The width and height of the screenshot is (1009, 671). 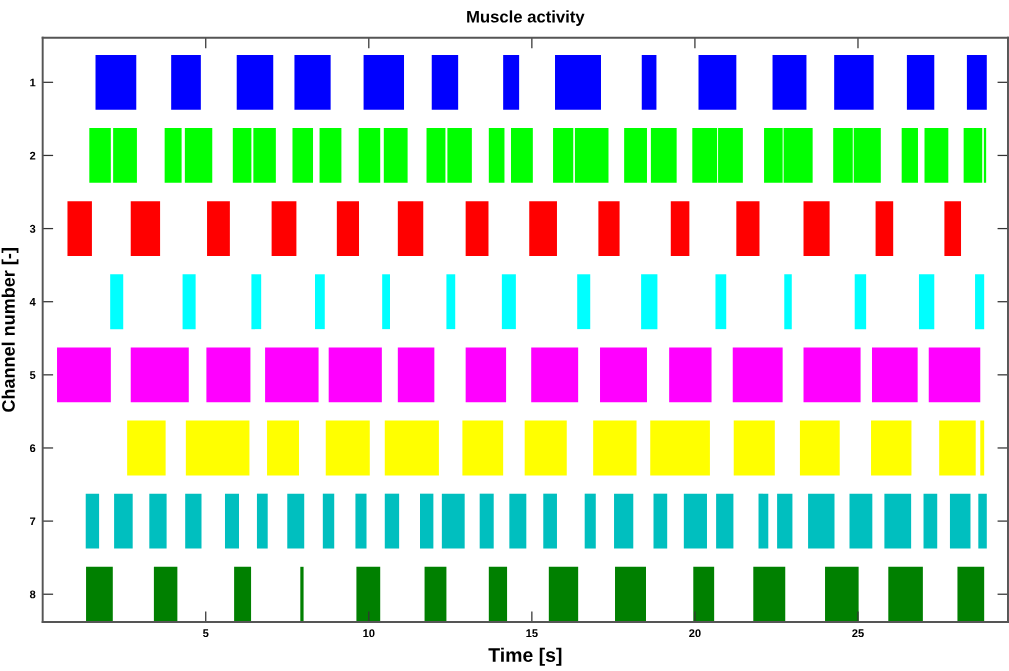 I want to click on y-tick-label: 7, so click(x=33, y=521).